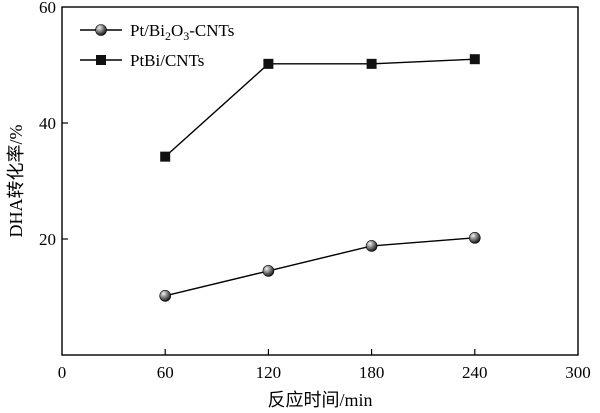 The width and height of the screenshot is (600, 413). Describe the element at coordinates (165, 372) in the screenshot. I see `x-tick-label: 60` at that location.